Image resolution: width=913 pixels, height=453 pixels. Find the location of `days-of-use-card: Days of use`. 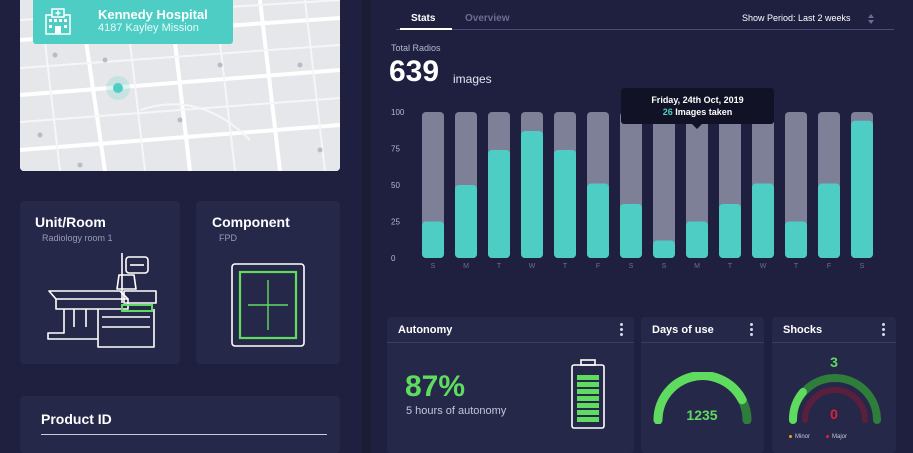

days-of-use-card: Days of use is located at coordinates (702, 385).